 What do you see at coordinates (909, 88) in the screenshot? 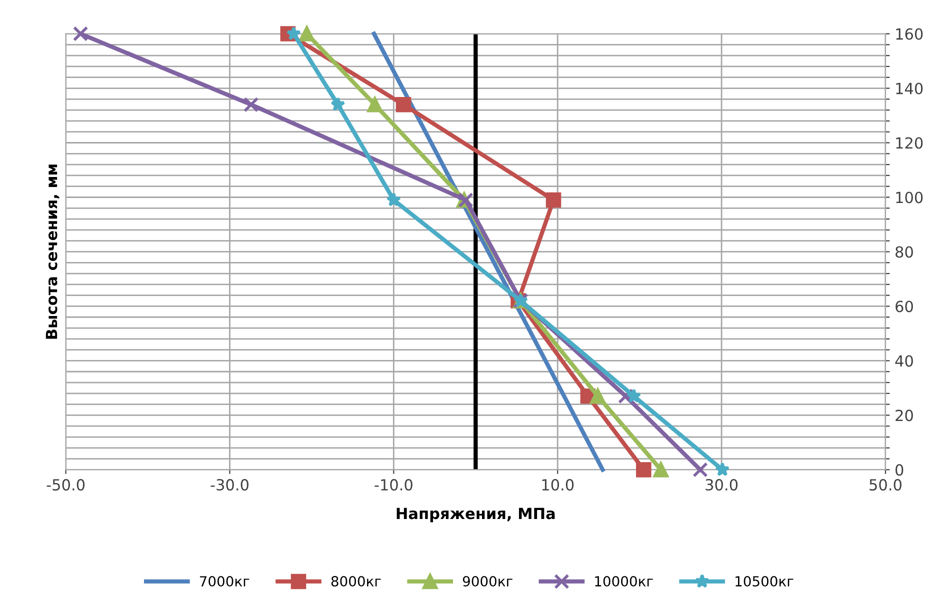
I see `y-tick-label: 140` at bounding box center [909, 88].